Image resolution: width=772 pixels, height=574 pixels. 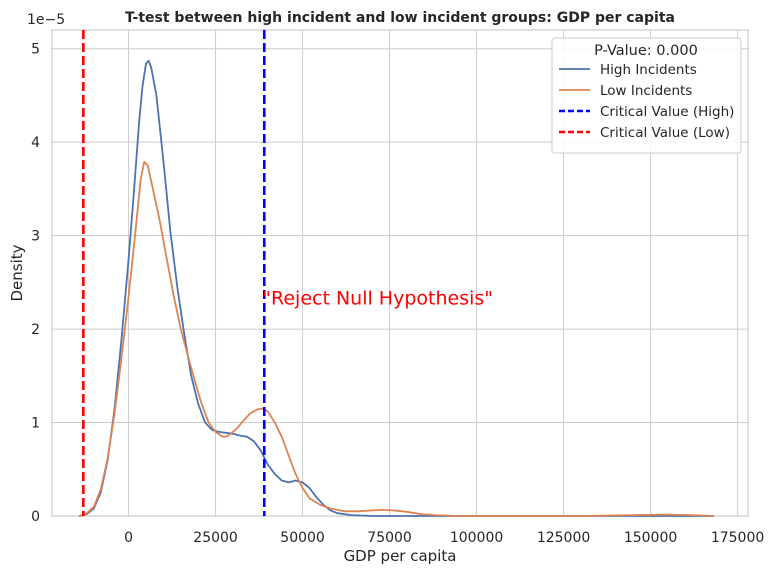 What do you see at coordinates (665, 133) in the screenshot?
I see `legend-item-critical-low-label: Critical Value (Low)` at bounding box center [665, 133].